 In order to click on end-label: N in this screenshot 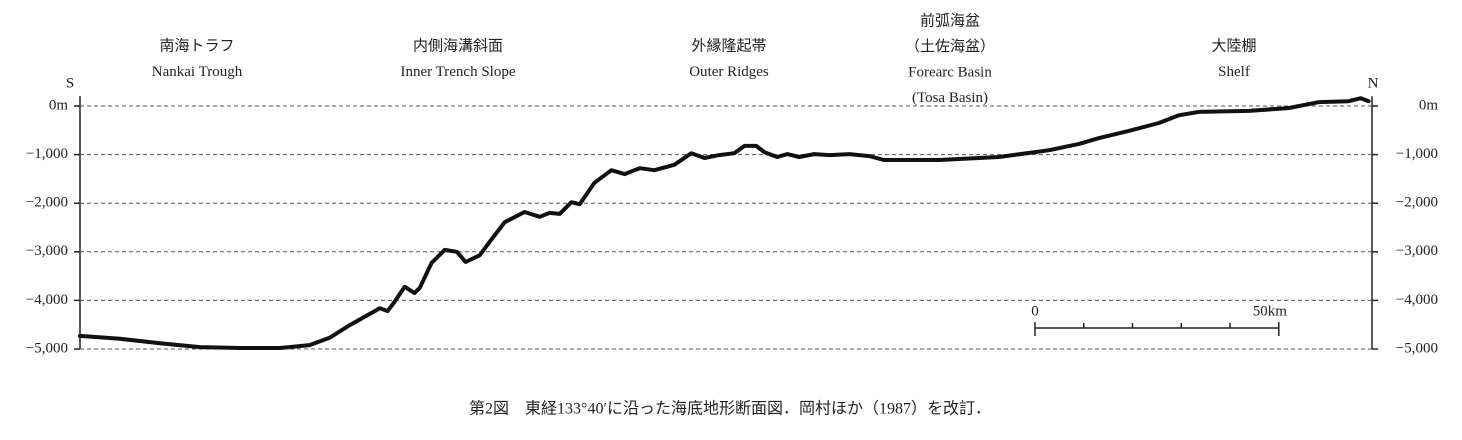, I will do `click(1373, 83)`.